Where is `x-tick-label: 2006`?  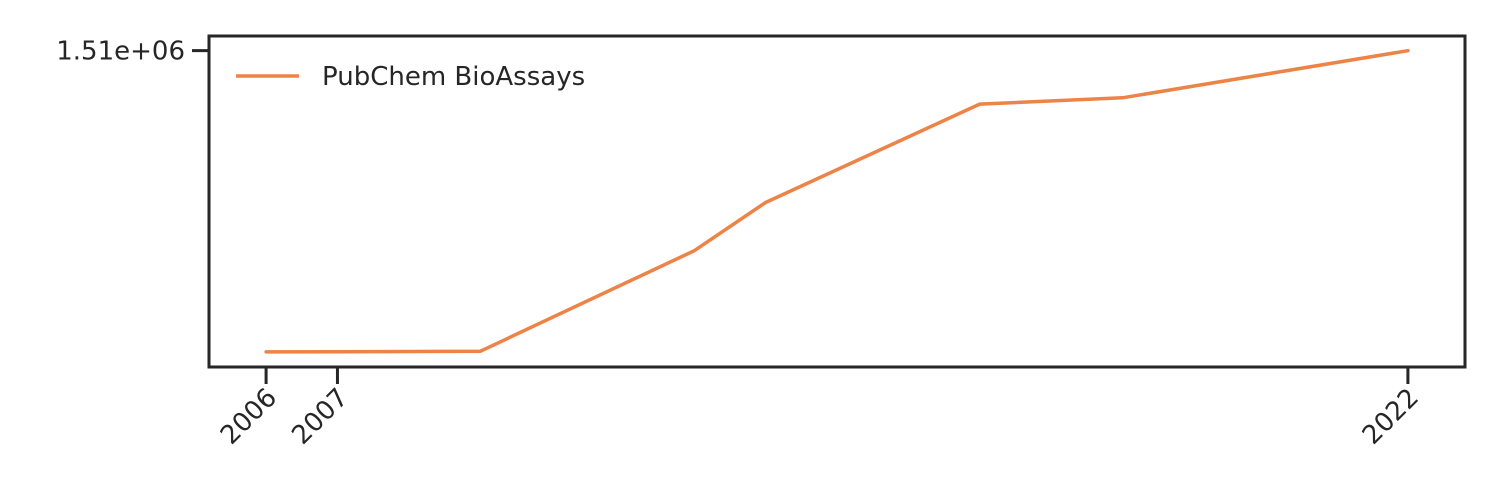
x-tick-label: 2006 is located at coordinates (249, 417).